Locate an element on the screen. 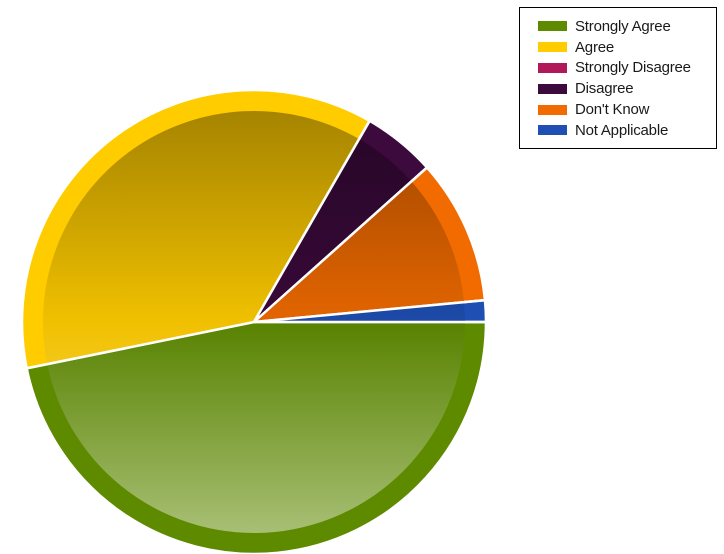 The width and height of the screenshot is (724, 554). legend-label: Don't Know is located at coordinates (612, 110).